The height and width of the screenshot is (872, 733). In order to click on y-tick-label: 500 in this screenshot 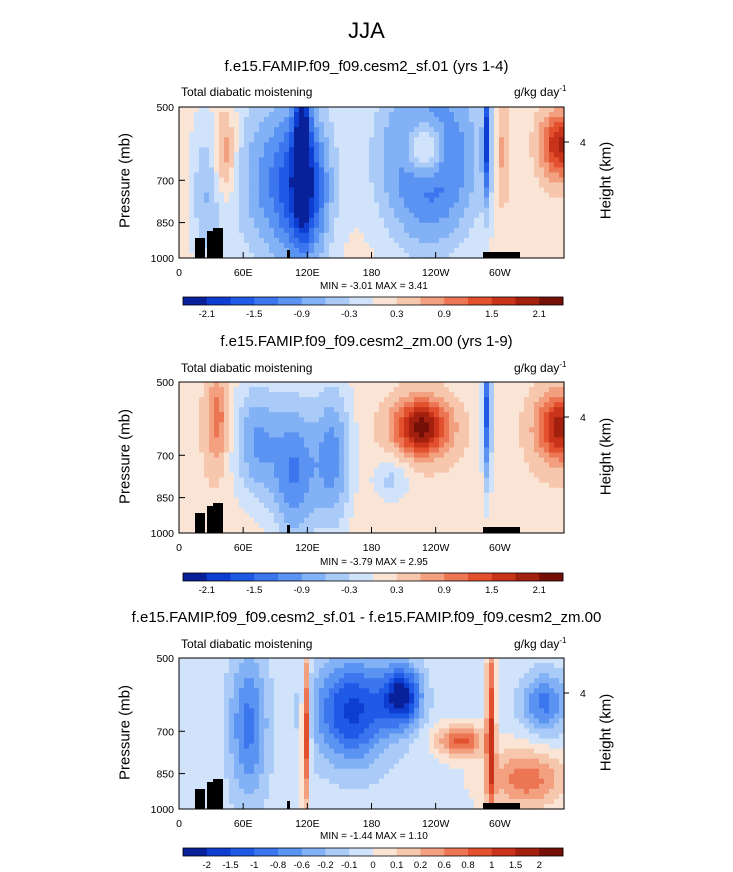, I will do `click(165, 108)`.